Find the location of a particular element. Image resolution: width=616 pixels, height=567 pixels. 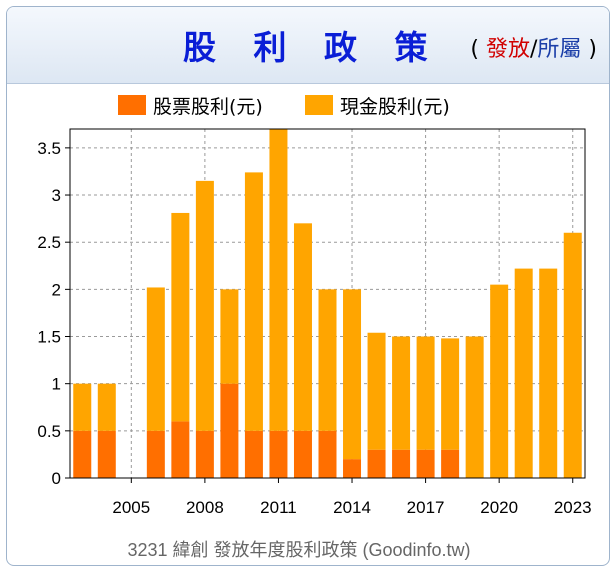

y-tick-label: 2.5 is located at coordinates (49, 242).